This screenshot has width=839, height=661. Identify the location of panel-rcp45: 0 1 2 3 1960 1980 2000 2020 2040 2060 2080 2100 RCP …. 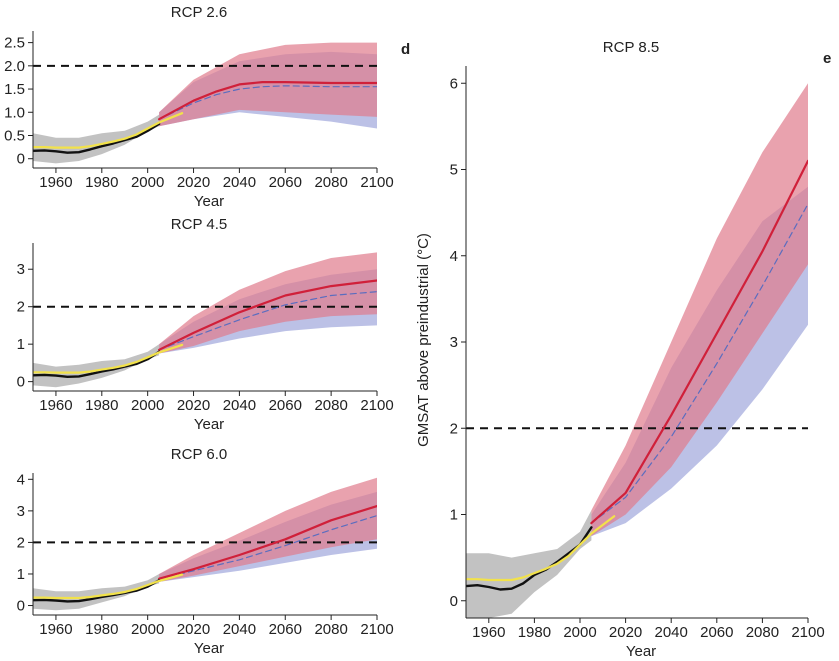
(205, 324).